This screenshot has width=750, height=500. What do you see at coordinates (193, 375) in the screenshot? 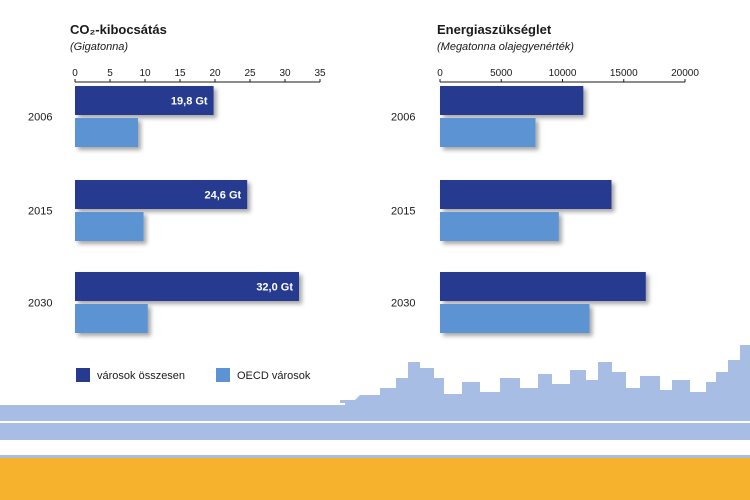
I see `legend: városok összesen OECD városok` at bounding box center [193, 375].